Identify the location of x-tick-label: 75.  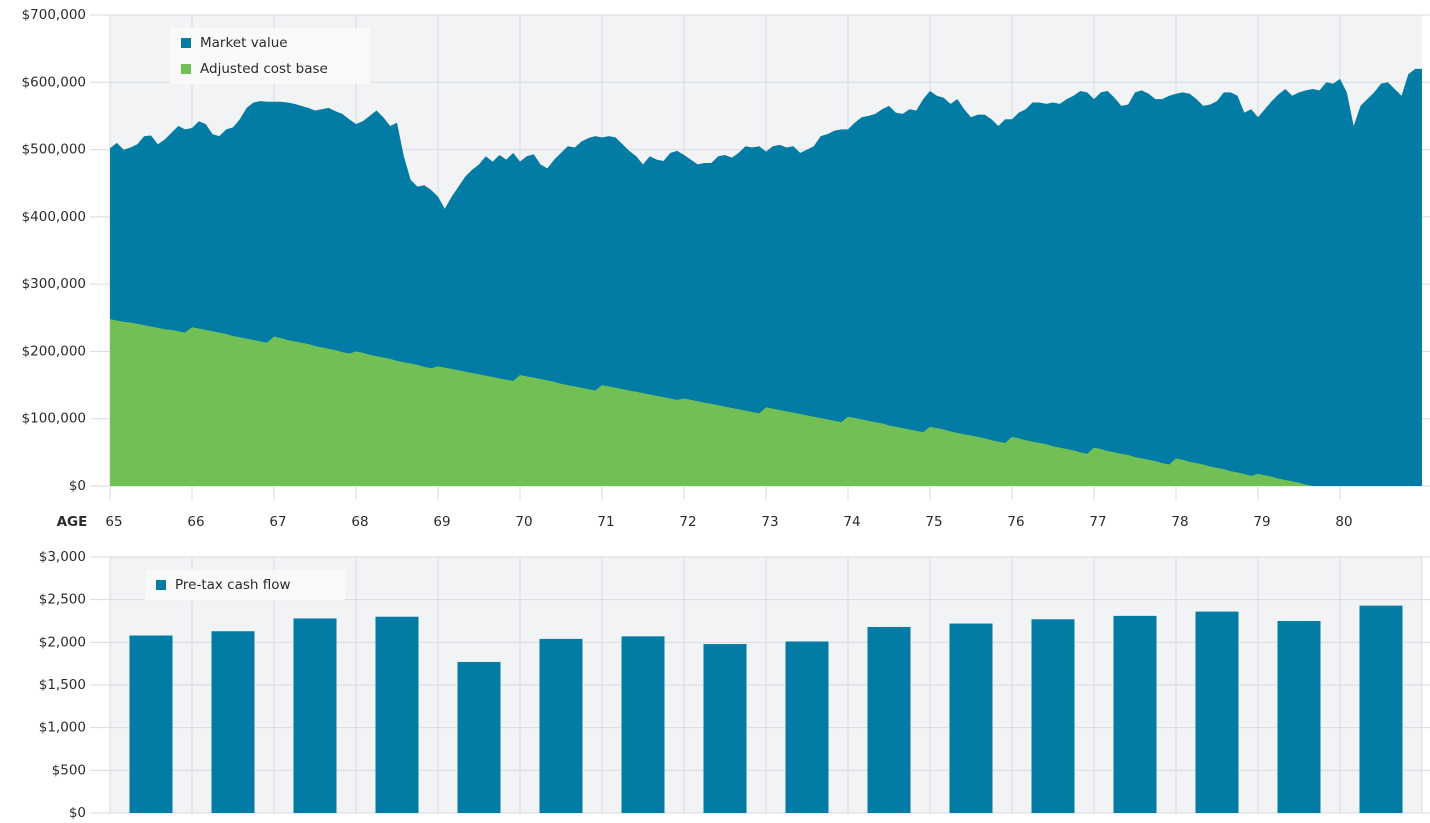
(933, 522).